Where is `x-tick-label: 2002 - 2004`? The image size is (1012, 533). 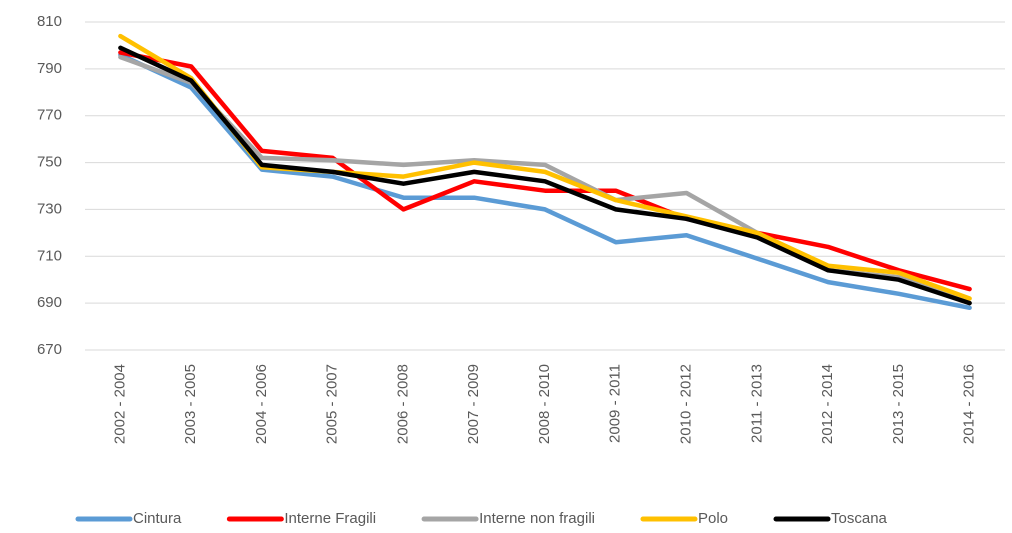 x-tick-label: 2002 - 2004 is located at coordinates (119, 404).